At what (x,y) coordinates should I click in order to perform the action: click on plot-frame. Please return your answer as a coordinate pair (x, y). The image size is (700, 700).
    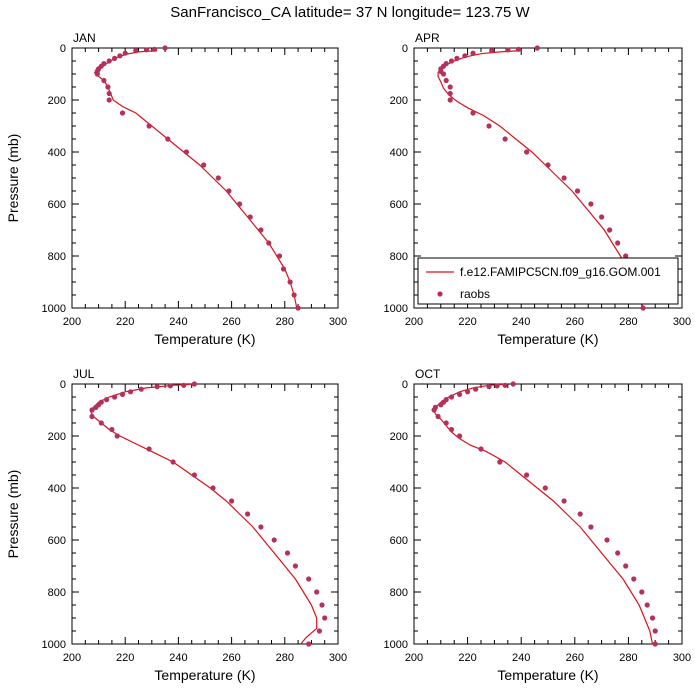
    Looking at the image, I should click on (548, 514).